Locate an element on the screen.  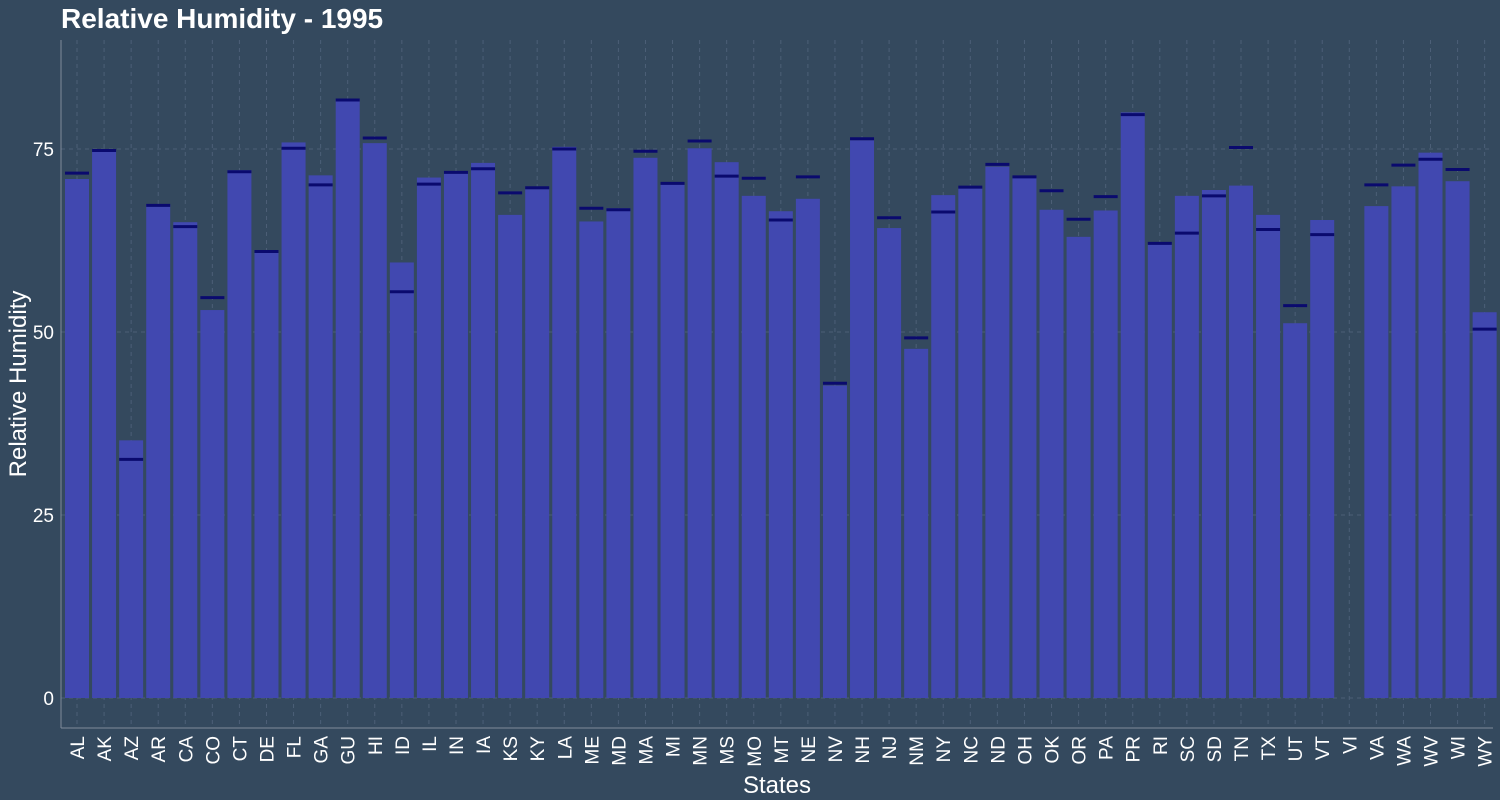
y-tick-label: 0 is located at coordinates (48, 699).